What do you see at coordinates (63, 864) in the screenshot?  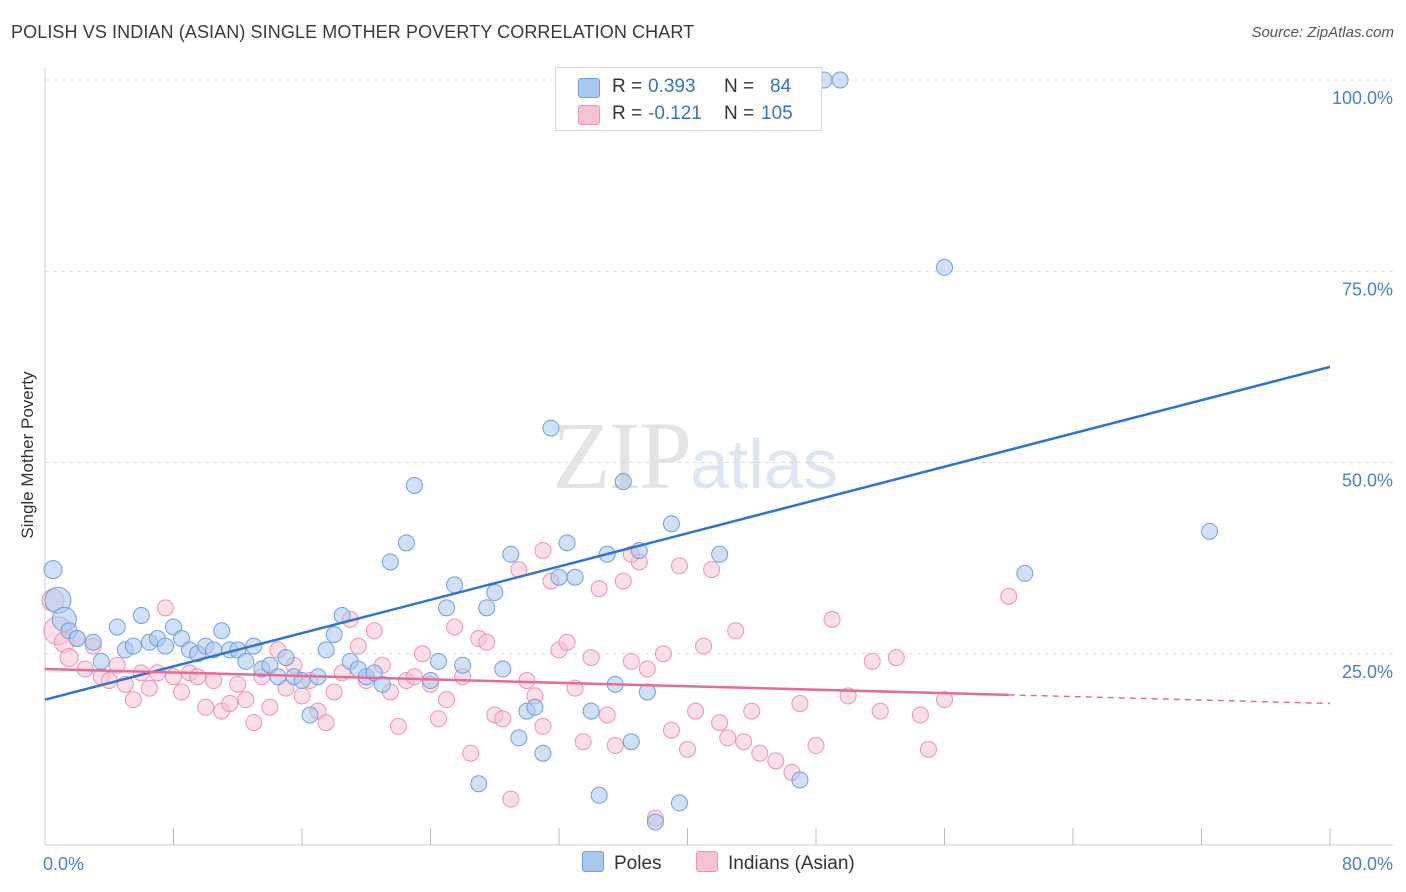 I see `x-tick-label: 0.0%` at bounding box center [63, 864].